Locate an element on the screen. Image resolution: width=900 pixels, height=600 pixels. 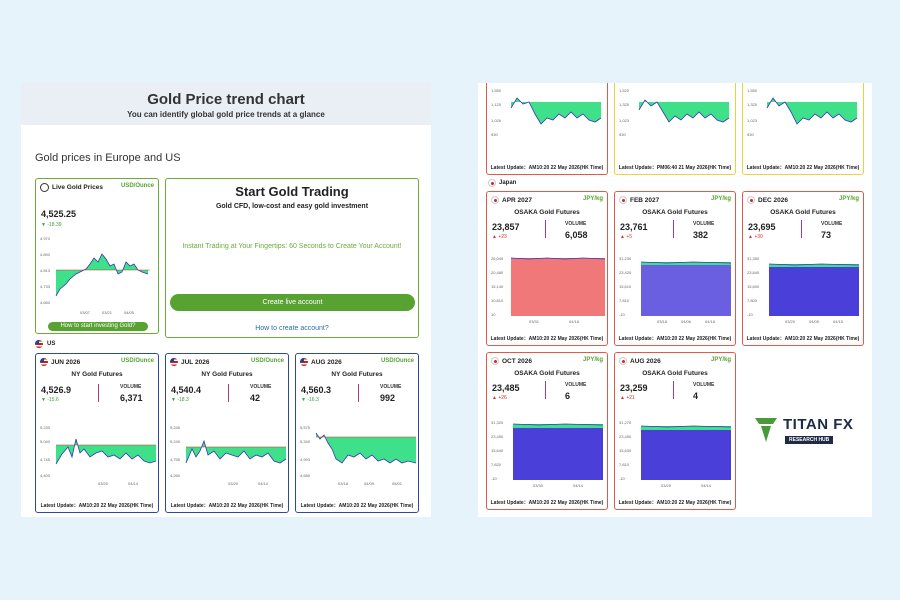
y-tick: 31,320 is located at coordinates (497, 422).